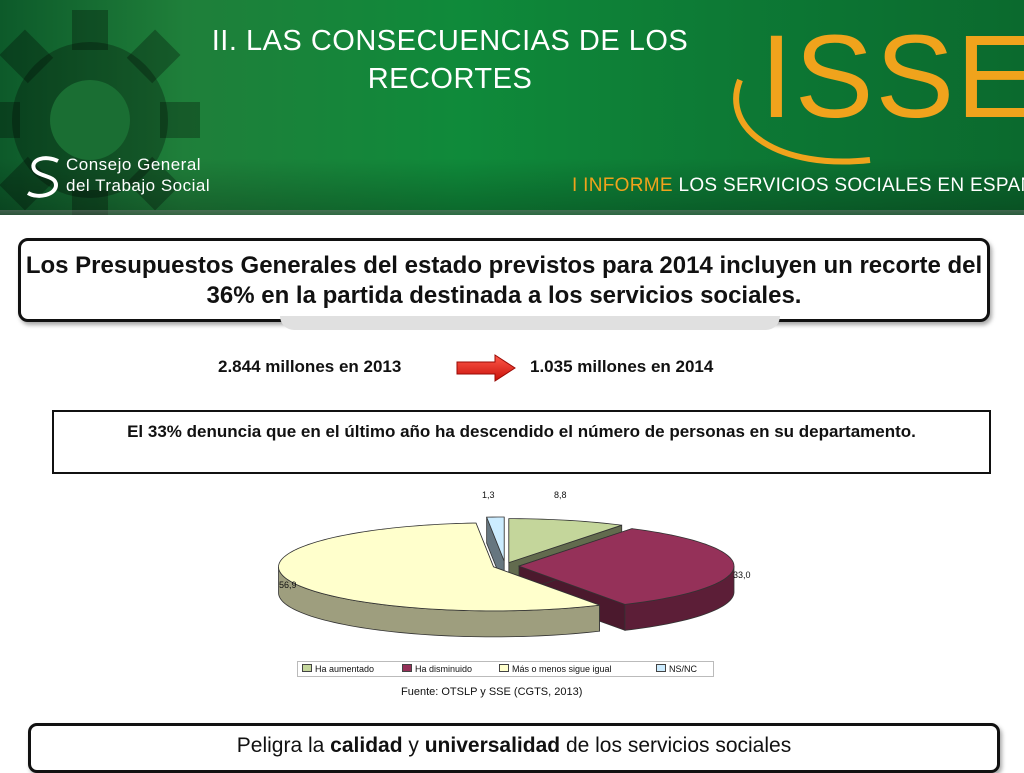 The image size is (1024, 773). I want to click on pie-value-label: 8,8, so click(560, 495).